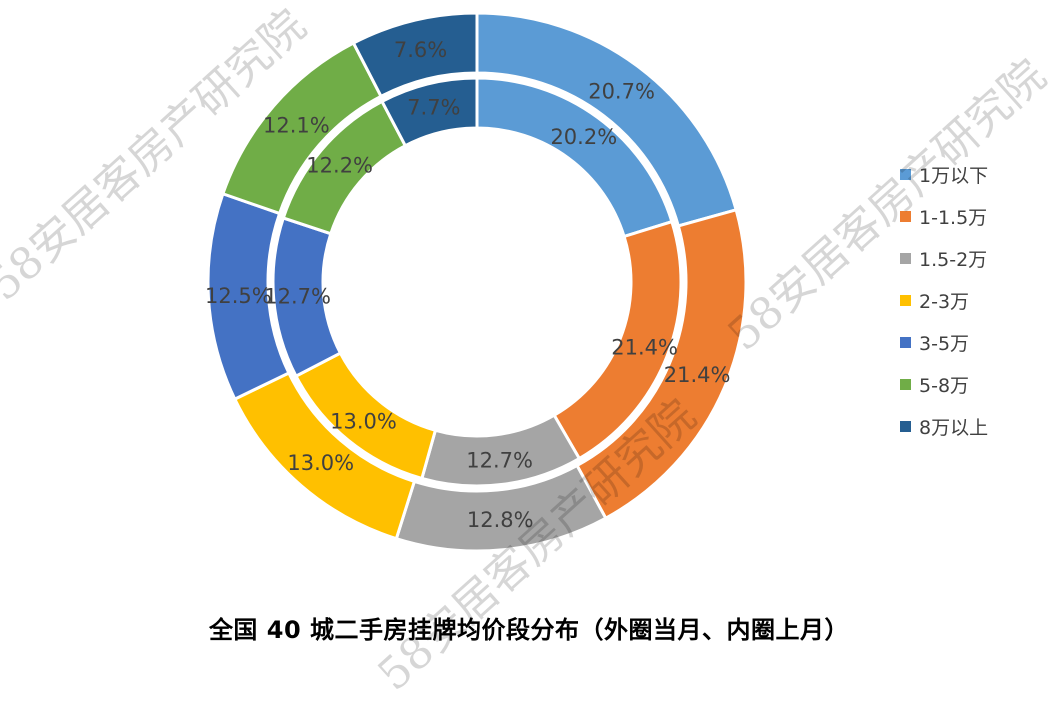 The height and width of the screenshot is (702, 1058). Describe the element at coordinates (953, 259) in the screenshot. I see `legend-label-3: 1.5-2万` at that location.